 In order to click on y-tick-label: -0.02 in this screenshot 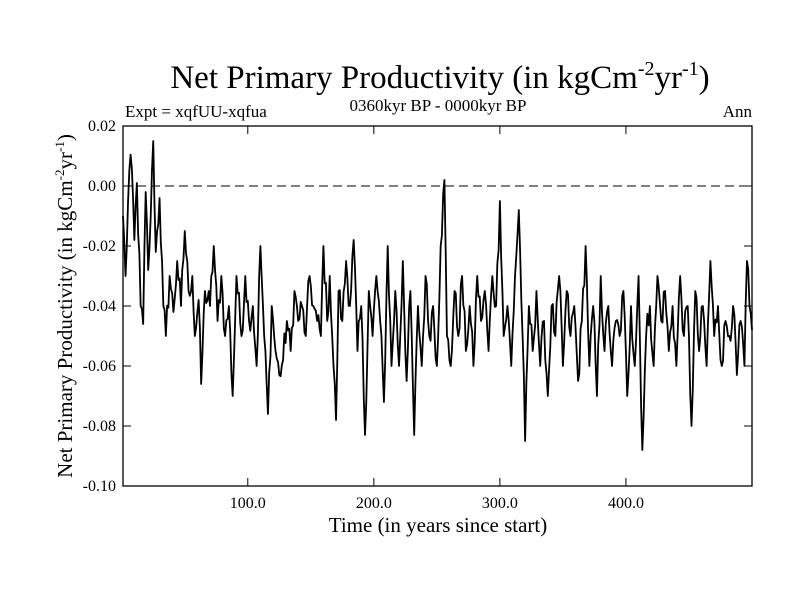, I will do `click(99, 246)`.